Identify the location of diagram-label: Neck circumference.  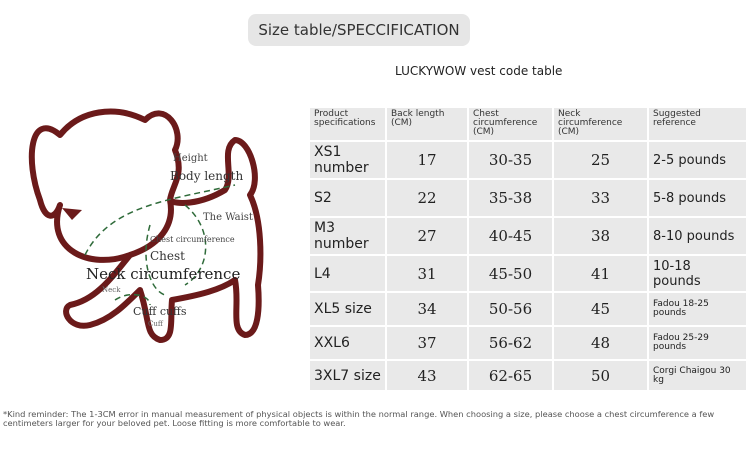
(163, 274).